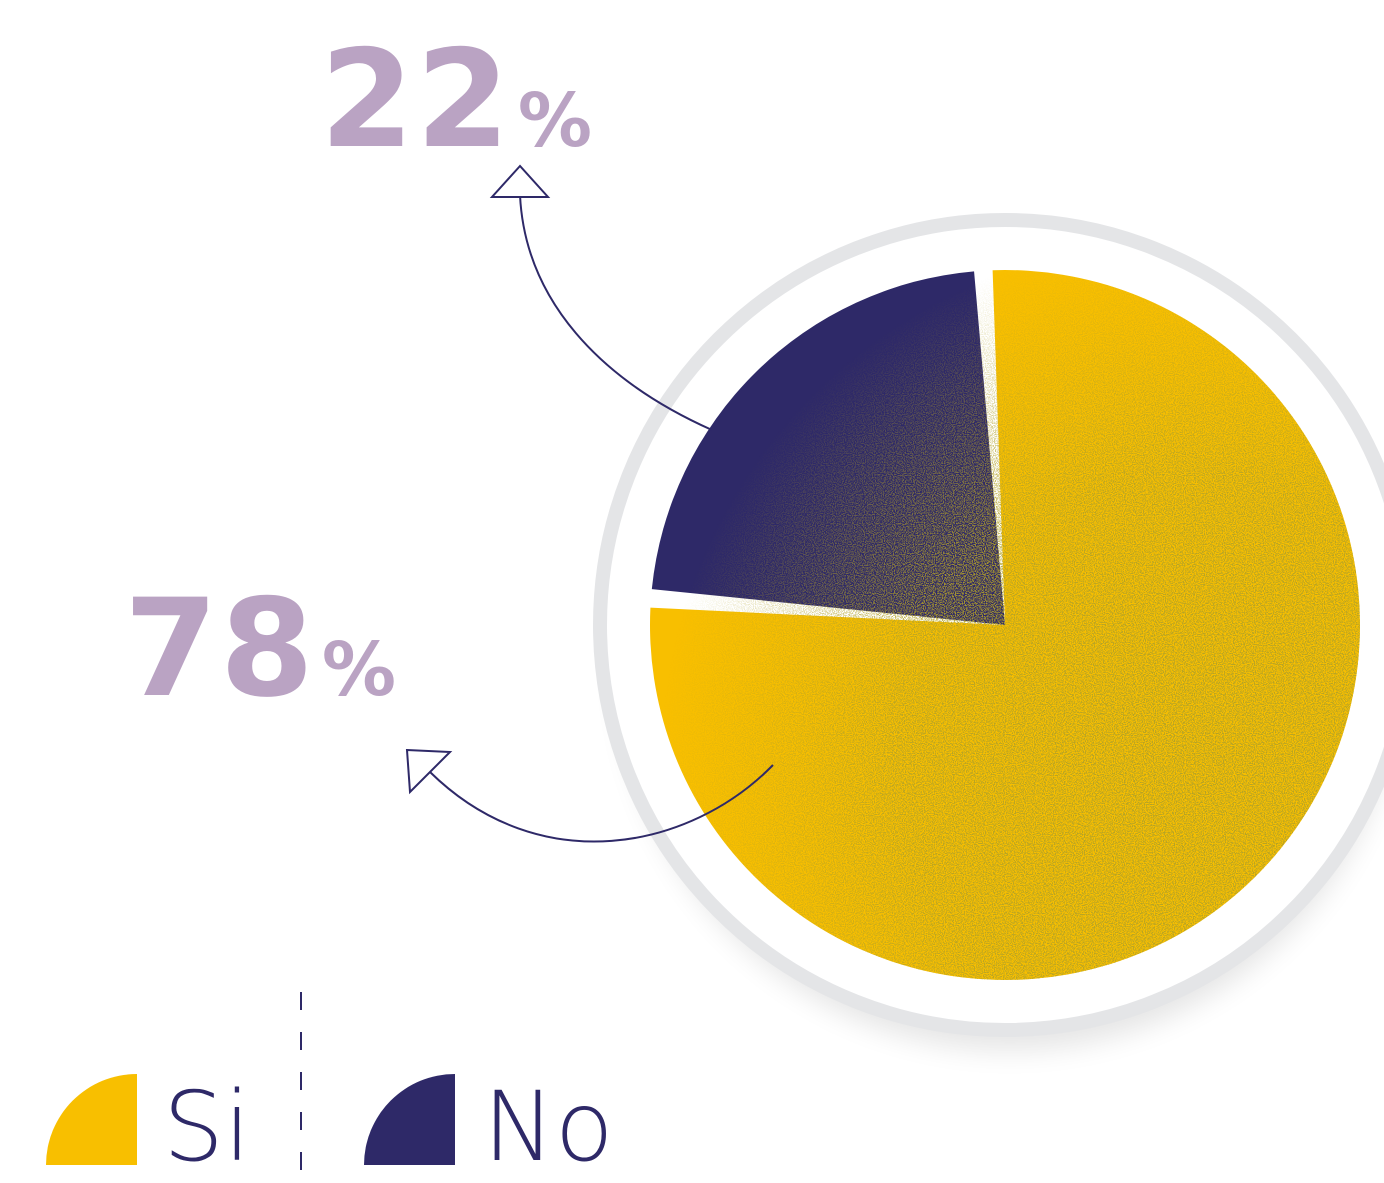 This screenshot has height=1183, width=1384. Describe the element at coordinates (330, 1087) in the screenshot. I see `legend: Si No` at that location.